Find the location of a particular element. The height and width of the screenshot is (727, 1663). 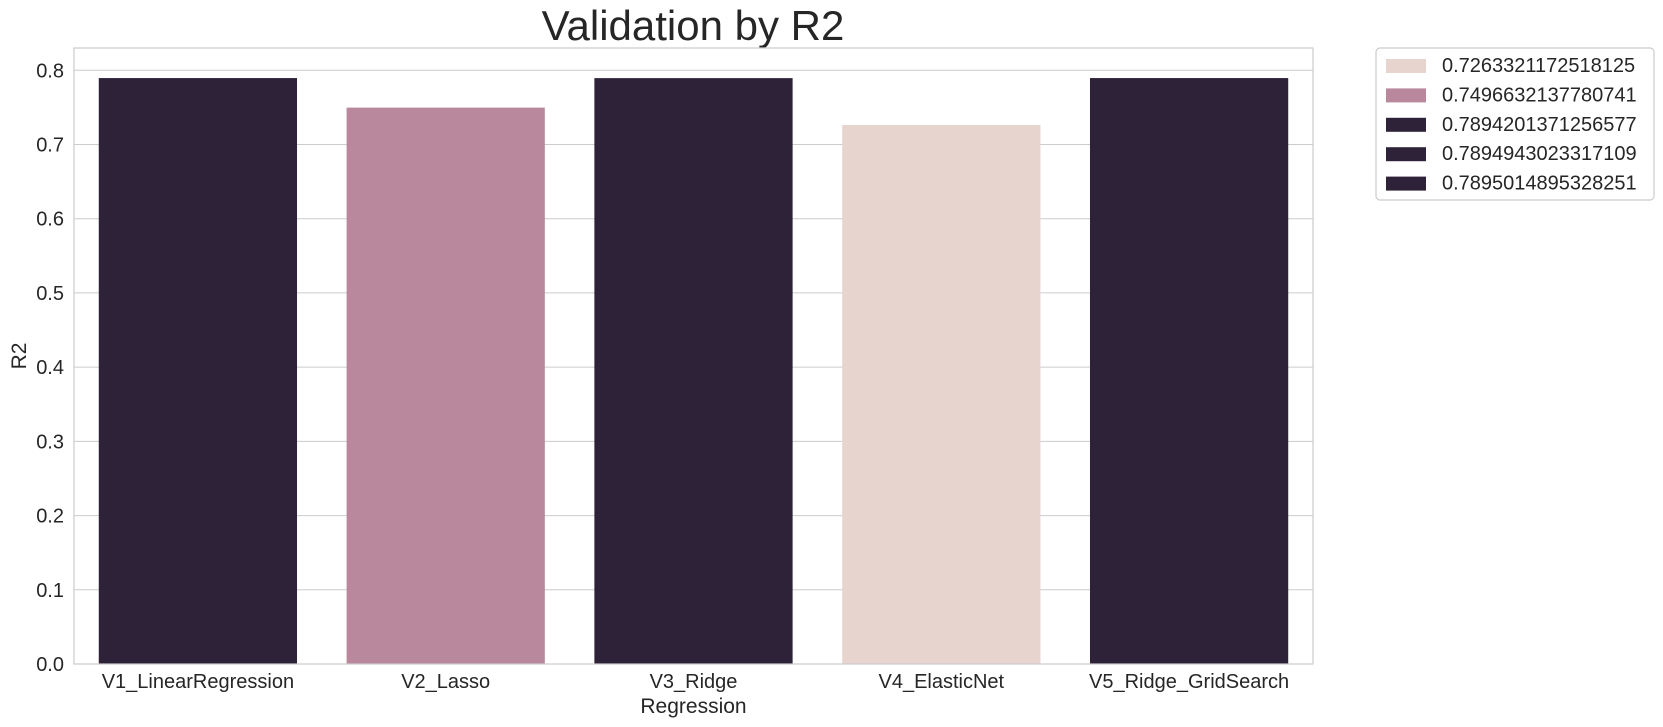

bar-V4_ElasticNet is located at coordinates (941, 394).